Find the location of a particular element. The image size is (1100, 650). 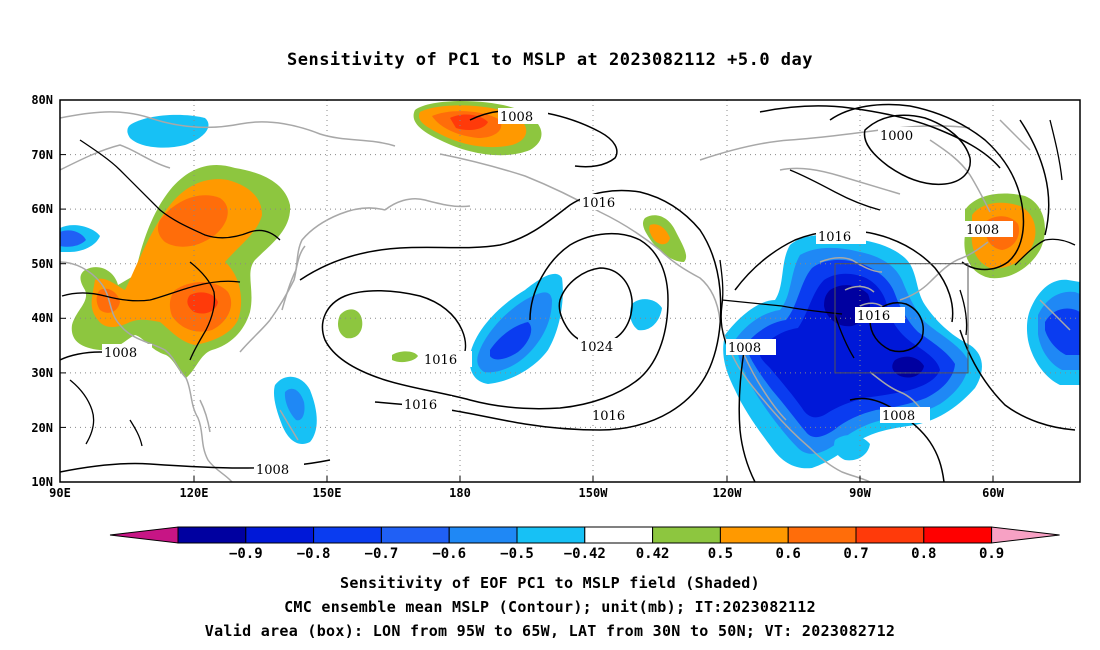

contour-outer-east is located at coordinates (1034, 177).